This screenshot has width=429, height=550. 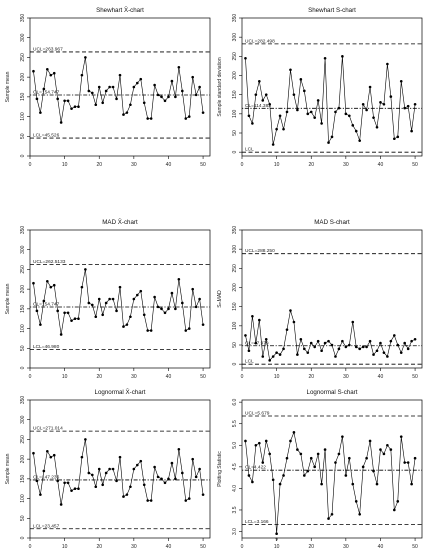 What do you see at coordinates (235, 287) in the screenshot?
I see `y-tick-label: 200` at bounding box center [235, 287].